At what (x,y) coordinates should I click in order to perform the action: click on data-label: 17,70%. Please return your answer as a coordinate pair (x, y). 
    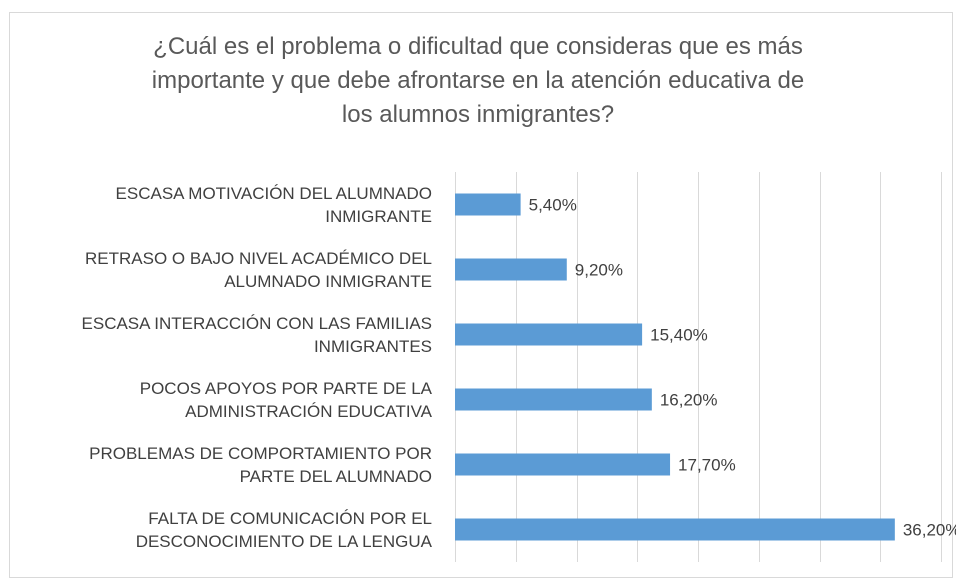
    Looking at the image, I should click on (707, 465).